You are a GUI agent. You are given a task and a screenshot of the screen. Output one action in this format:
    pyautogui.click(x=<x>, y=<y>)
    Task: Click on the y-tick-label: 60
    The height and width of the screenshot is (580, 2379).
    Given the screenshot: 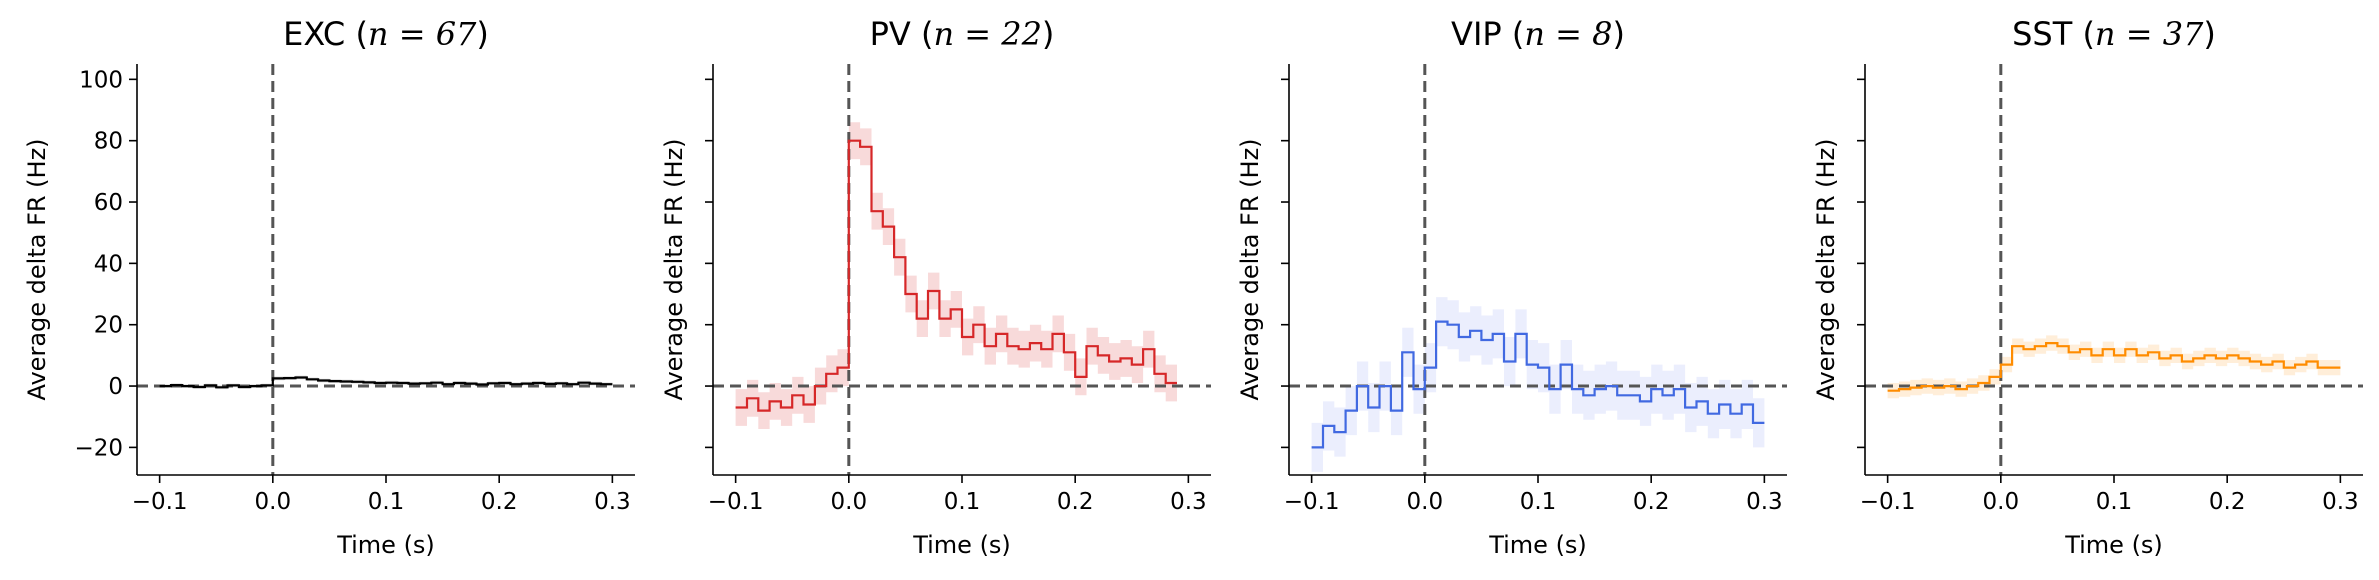 What is the action you would take?
    pyautogui.click(x=108, y=203)
    